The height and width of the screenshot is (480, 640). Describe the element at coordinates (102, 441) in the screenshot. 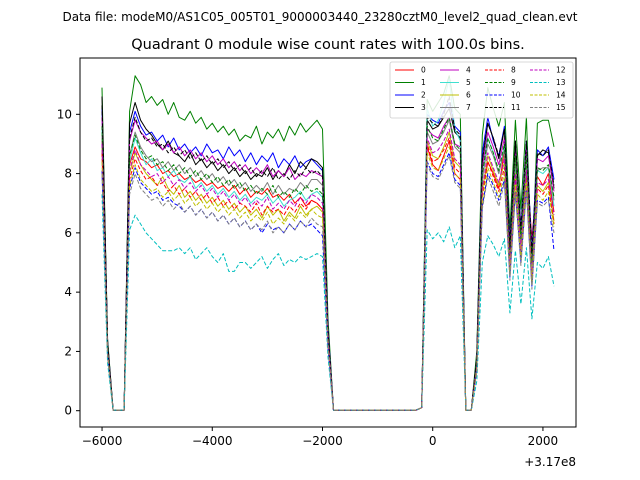

I see `x-tick-label: −6000` at that location.